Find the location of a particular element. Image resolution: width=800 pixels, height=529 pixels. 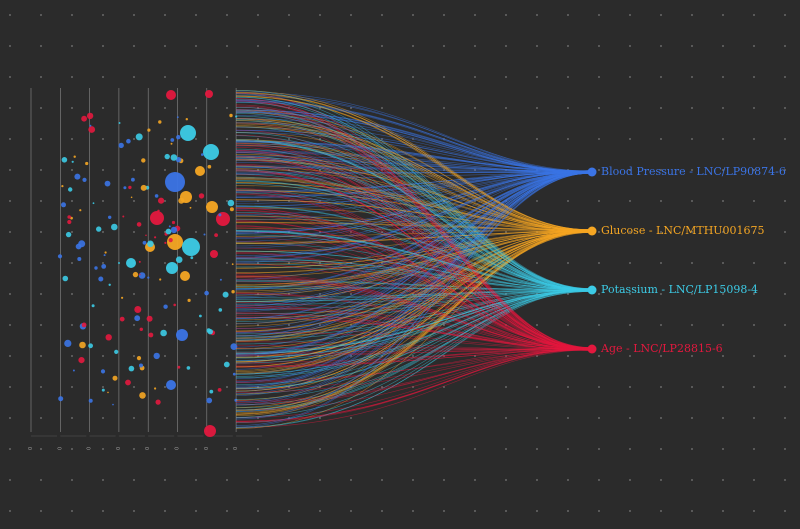

axis-tick-label: 0 is located at coordinates (60, 448).